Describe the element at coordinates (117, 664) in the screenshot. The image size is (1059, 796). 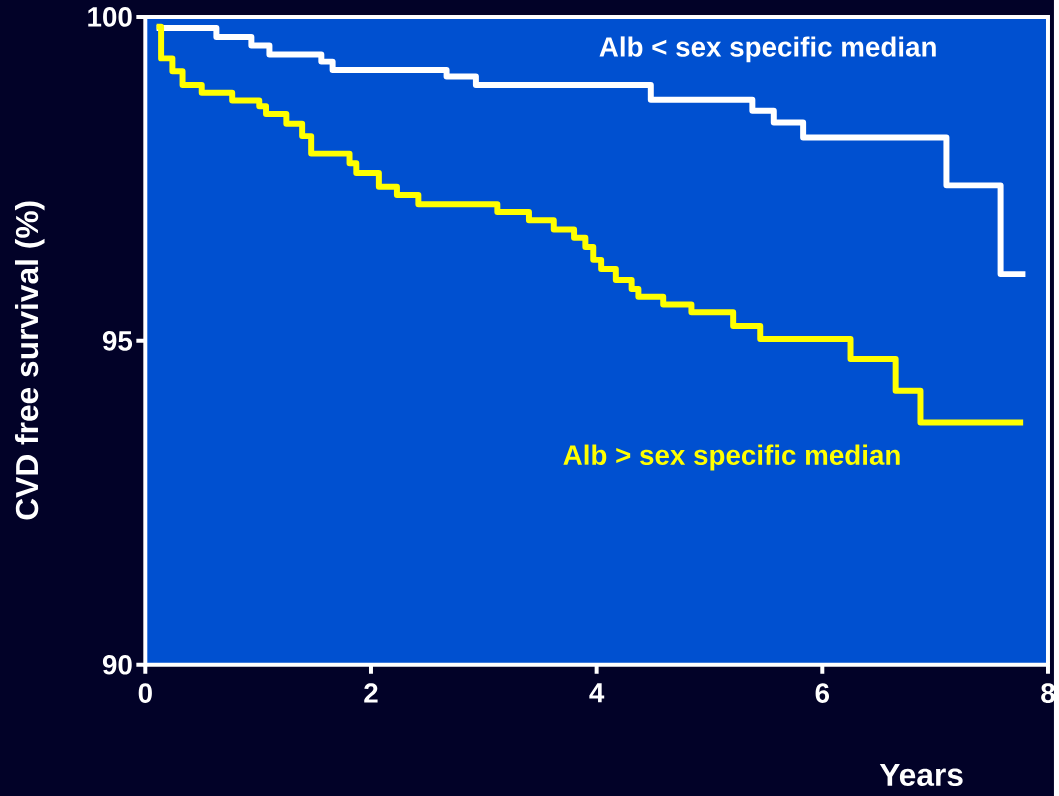
I see `y-tick-label: 90` at that location.